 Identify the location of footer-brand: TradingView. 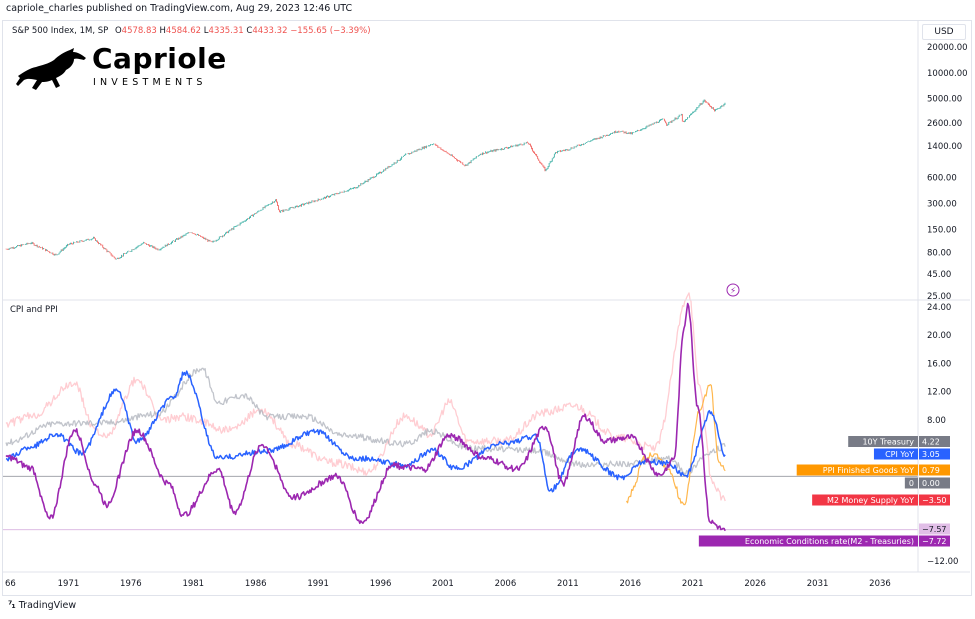
(47, 605).